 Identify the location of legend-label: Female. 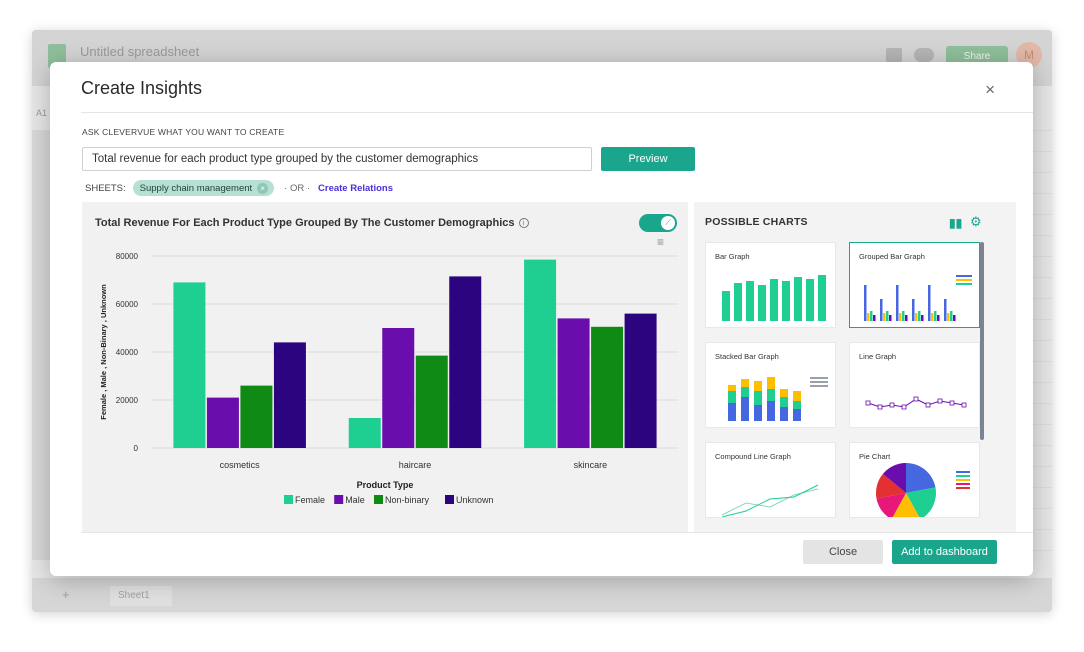
(310, 500).